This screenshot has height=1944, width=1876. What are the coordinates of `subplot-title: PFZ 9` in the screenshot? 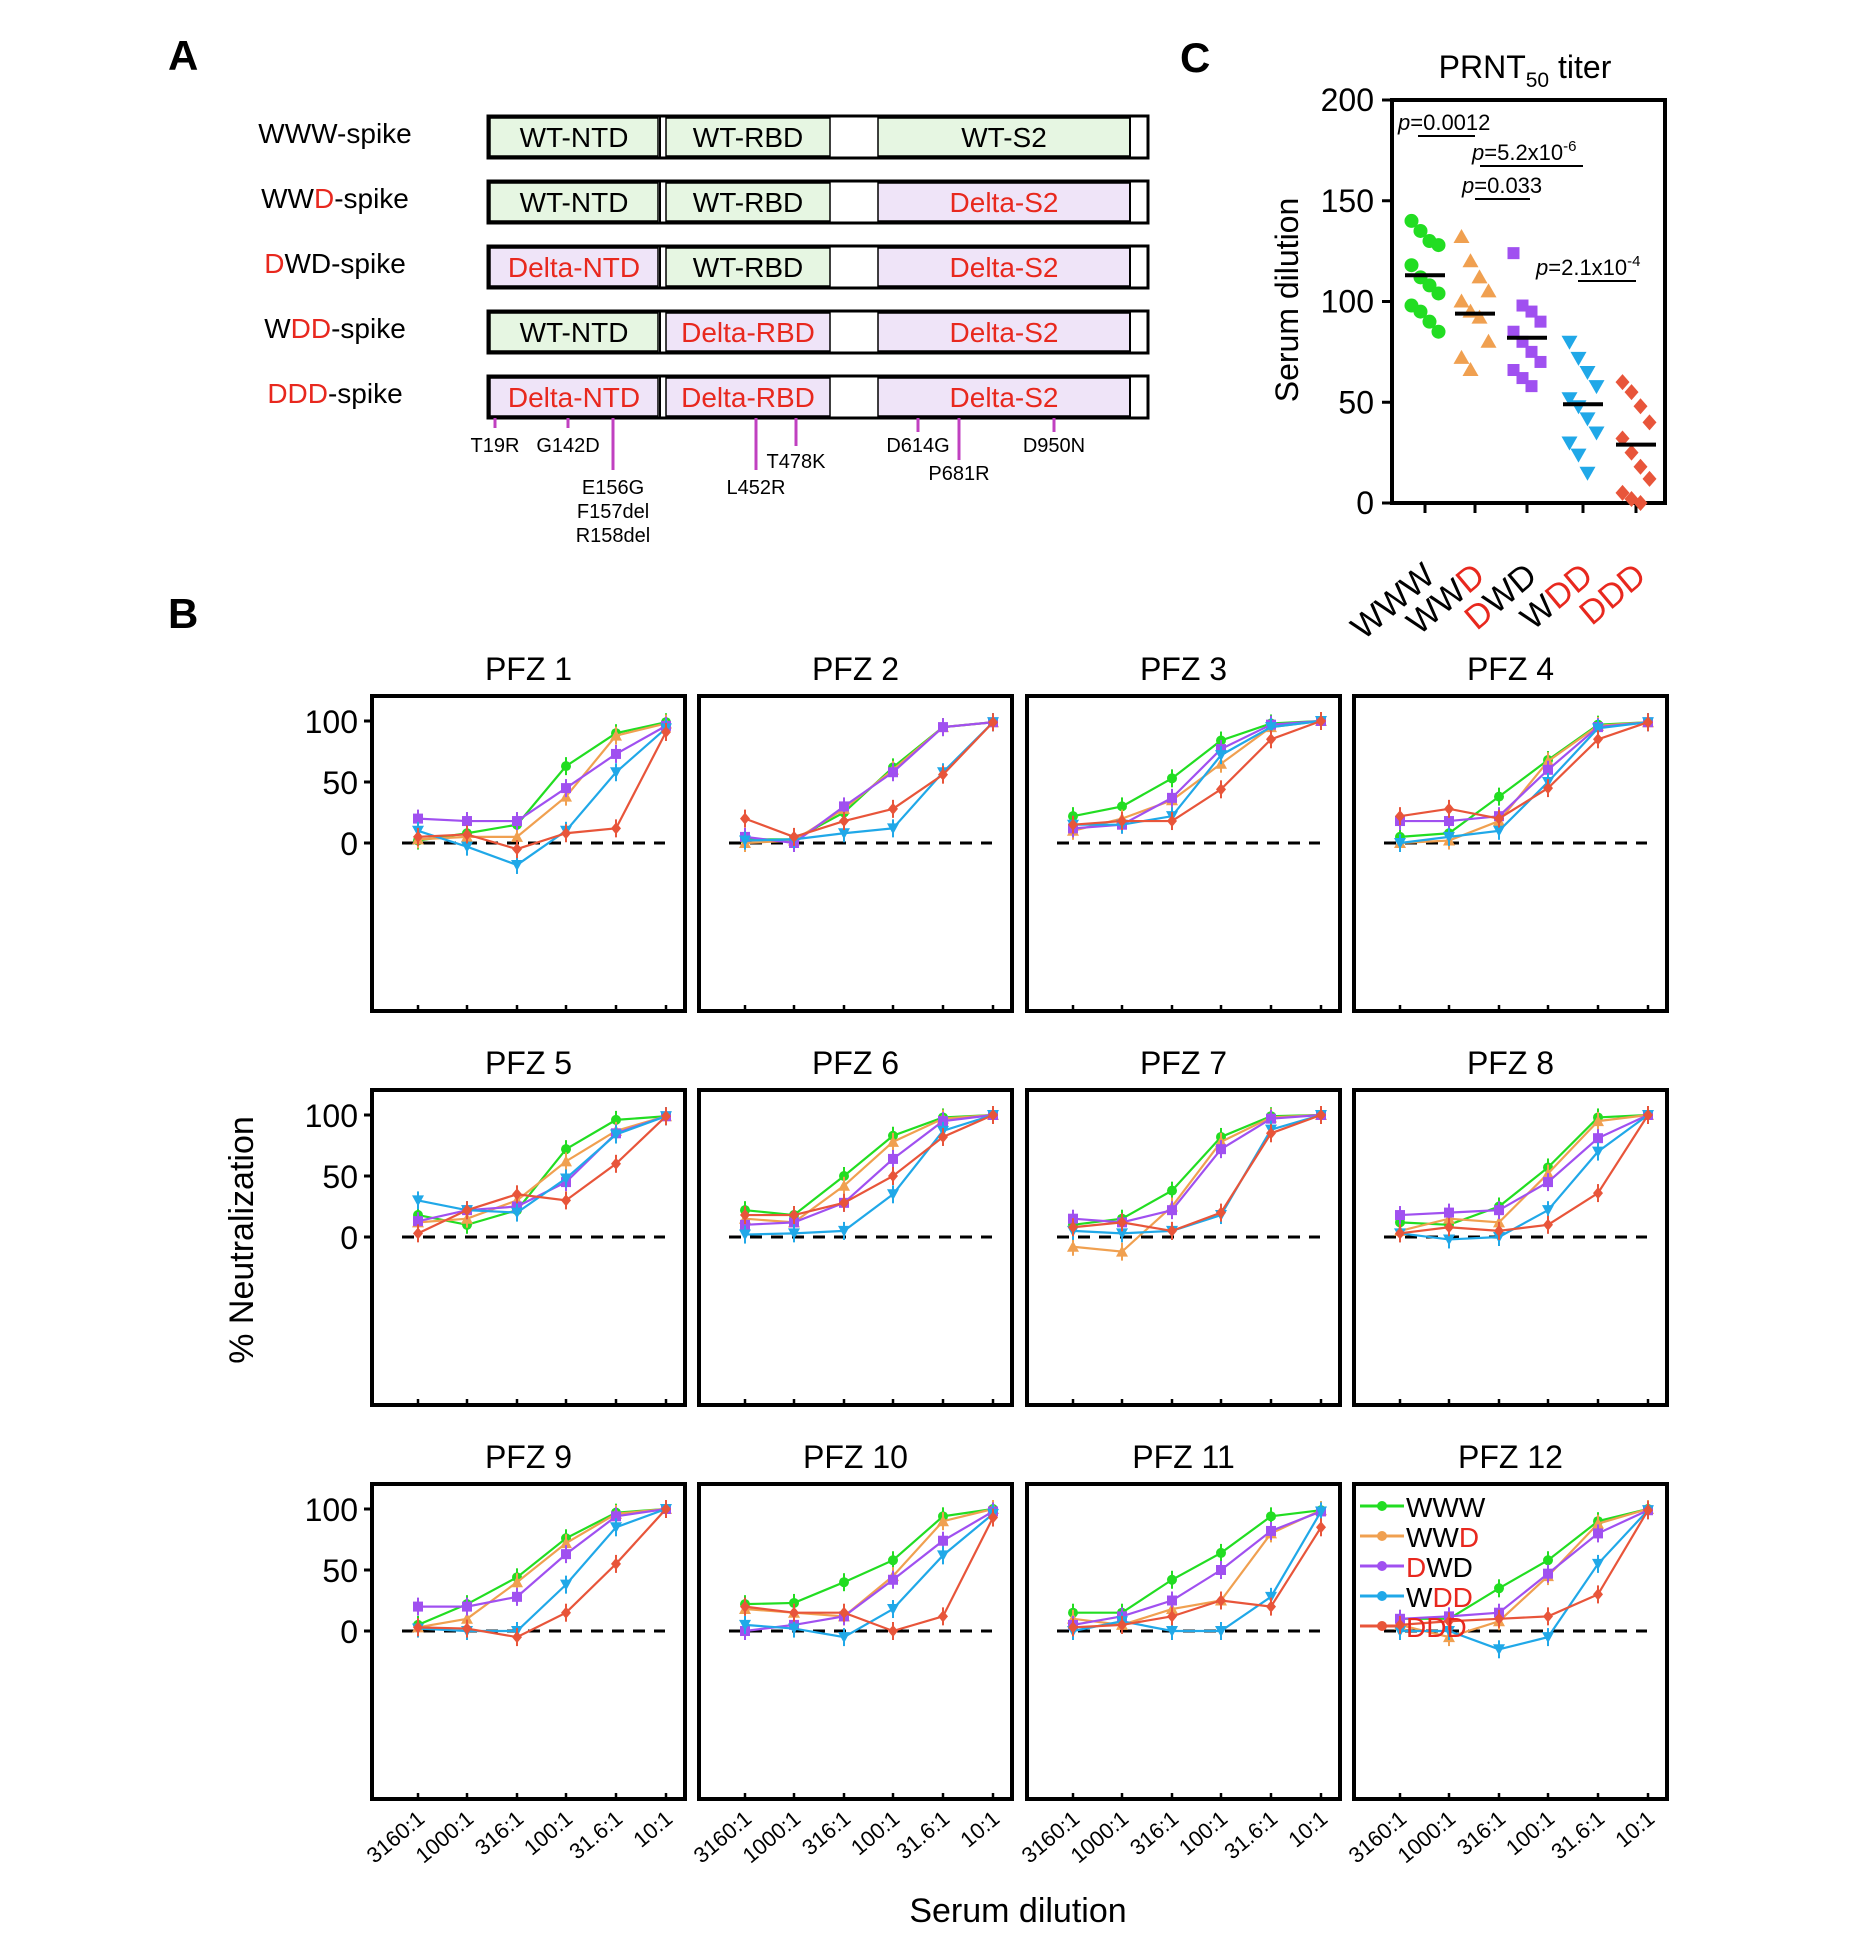 It's located at (528, 1457).